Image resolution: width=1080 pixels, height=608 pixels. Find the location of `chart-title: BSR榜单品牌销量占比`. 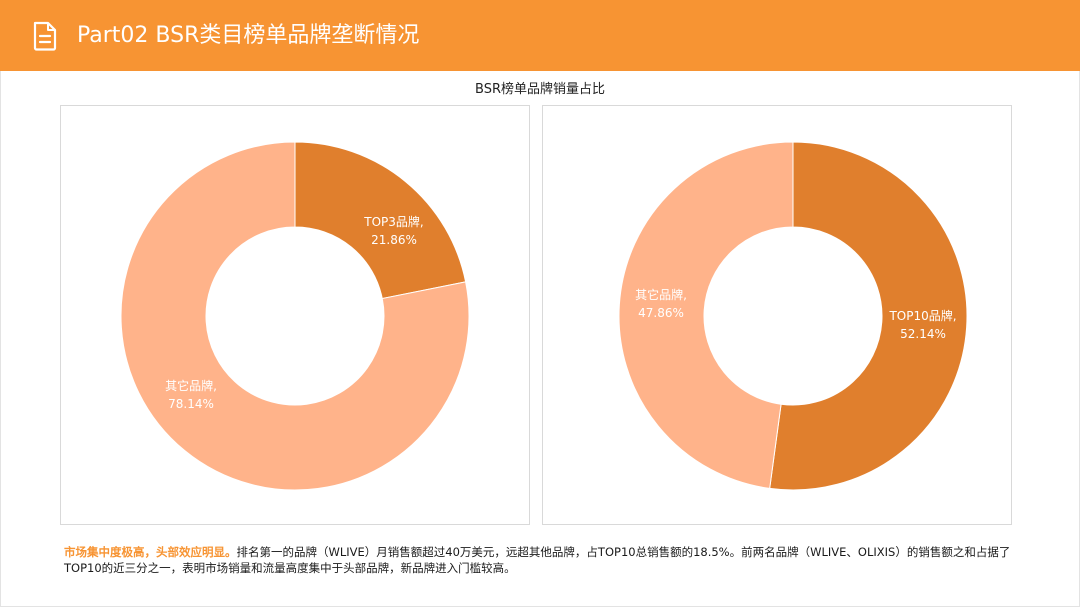

chart-title: BSR榜单品牌销量占比 is located at coordinates (540, 89).